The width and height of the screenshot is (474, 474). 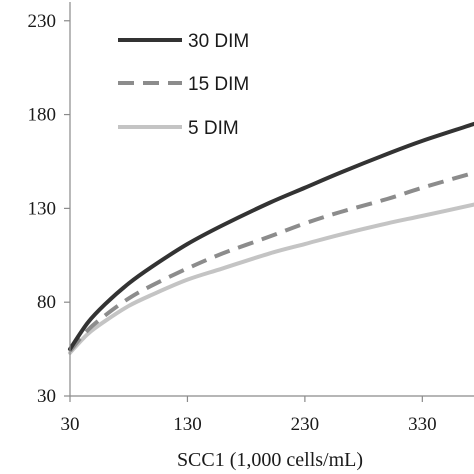 What do you see at coordinates (305, 424) in the screenshot?
I see `x-tick-label: 230` at bounding box center [305, 424].